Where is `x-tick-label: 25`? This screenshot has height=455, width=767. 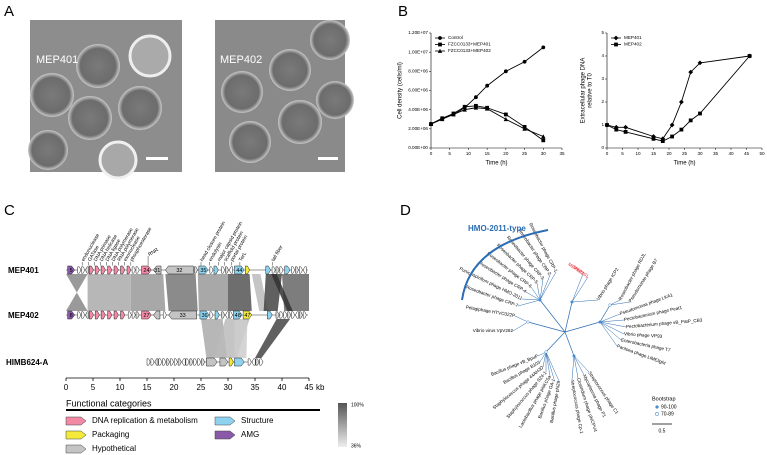 x-tick-label: 25 is located at coordinates (525, 153).